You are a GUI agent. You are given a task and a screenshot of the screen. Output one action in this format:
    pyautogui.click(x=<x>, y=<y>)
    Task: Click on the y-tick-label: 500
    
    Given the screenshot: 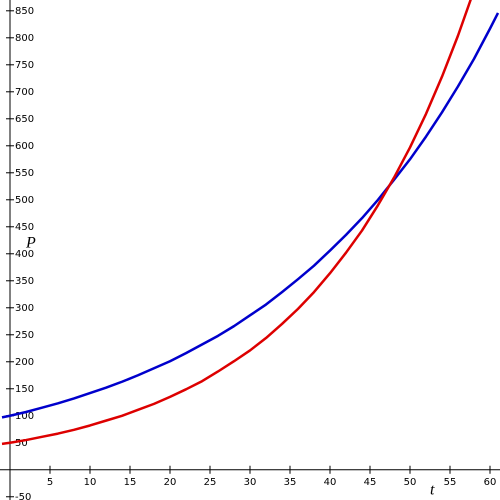 What is the action you would take?
    pyautogui.click(x=24, y=200)
    